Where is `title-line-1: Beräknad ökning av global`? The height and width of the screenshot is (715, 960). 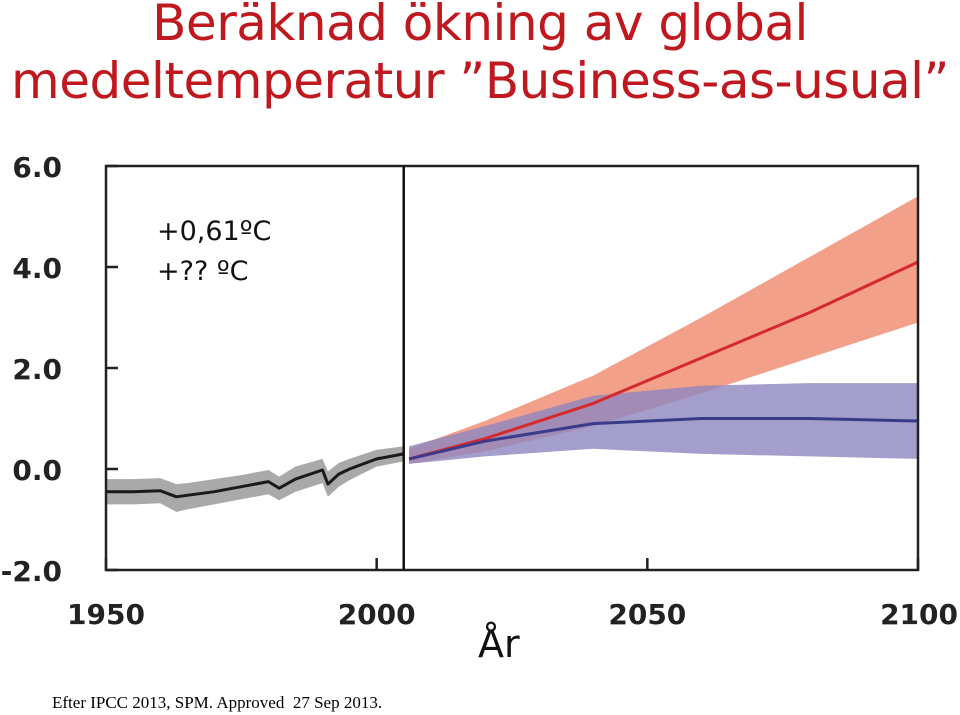 title-line-1: Beräknad ökning av global is located at coordinates (480, 26).